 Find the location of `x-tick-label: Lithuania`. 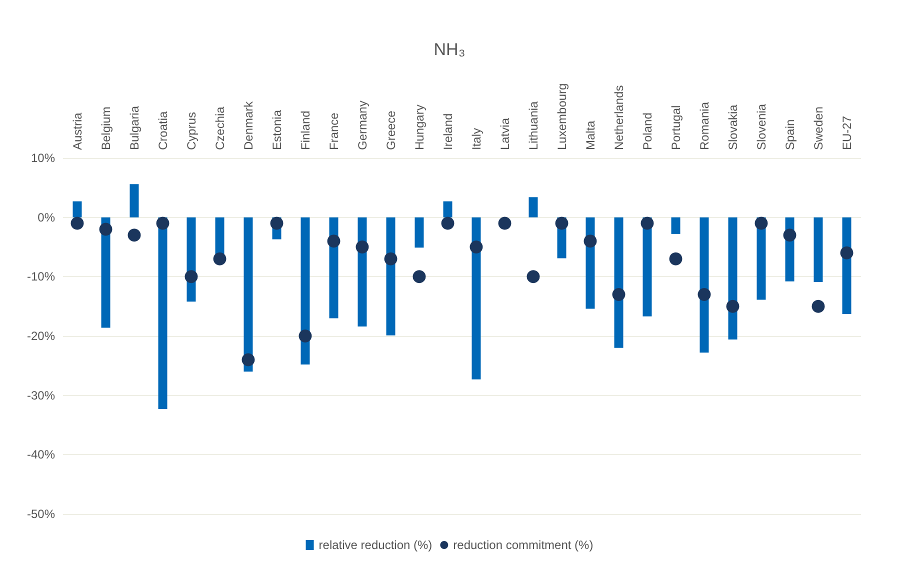

x-tick-label: Lithuania is located at coordinates (533, 125).